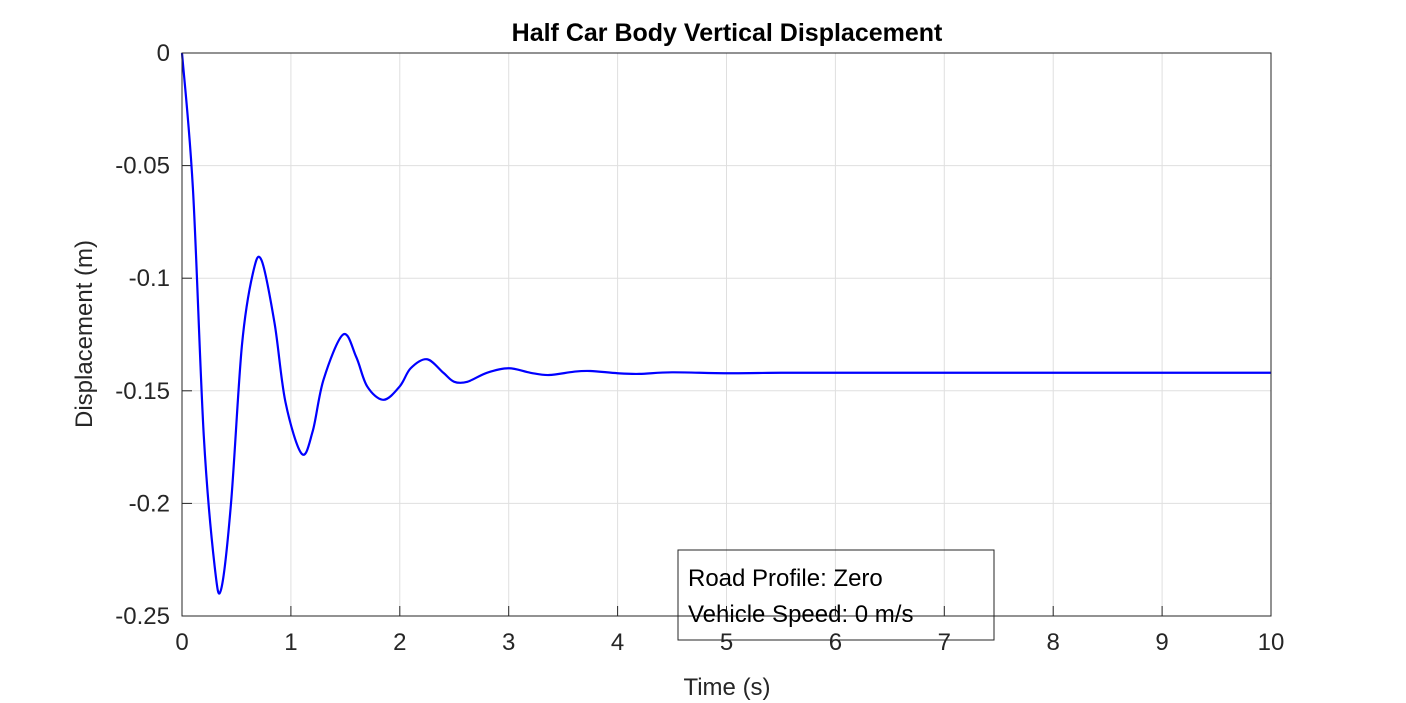  Describe the element at coordinates (1161, 642) in the screenshot. I see `x-tick-label: 9` at that location.